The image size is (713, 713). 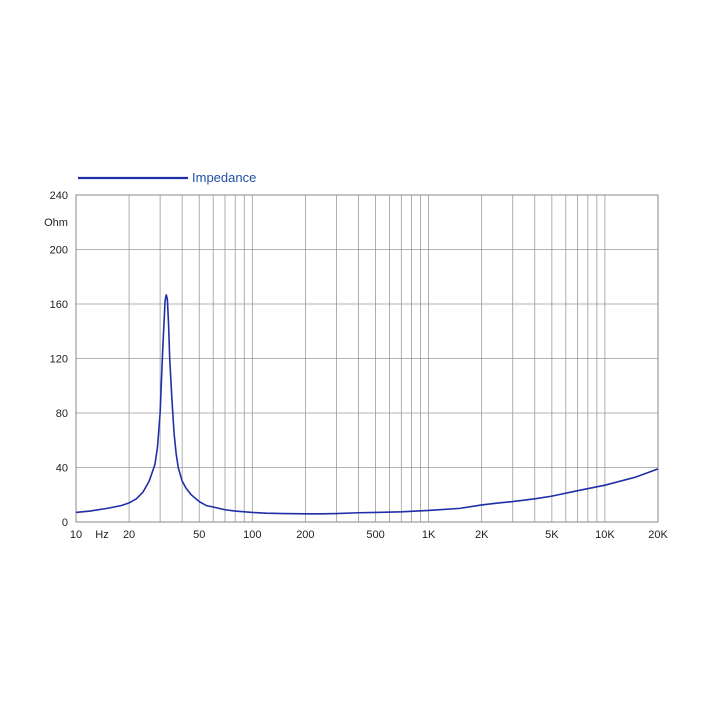 I want to click on y-tick-label: 200, so click(x=59, y=251).